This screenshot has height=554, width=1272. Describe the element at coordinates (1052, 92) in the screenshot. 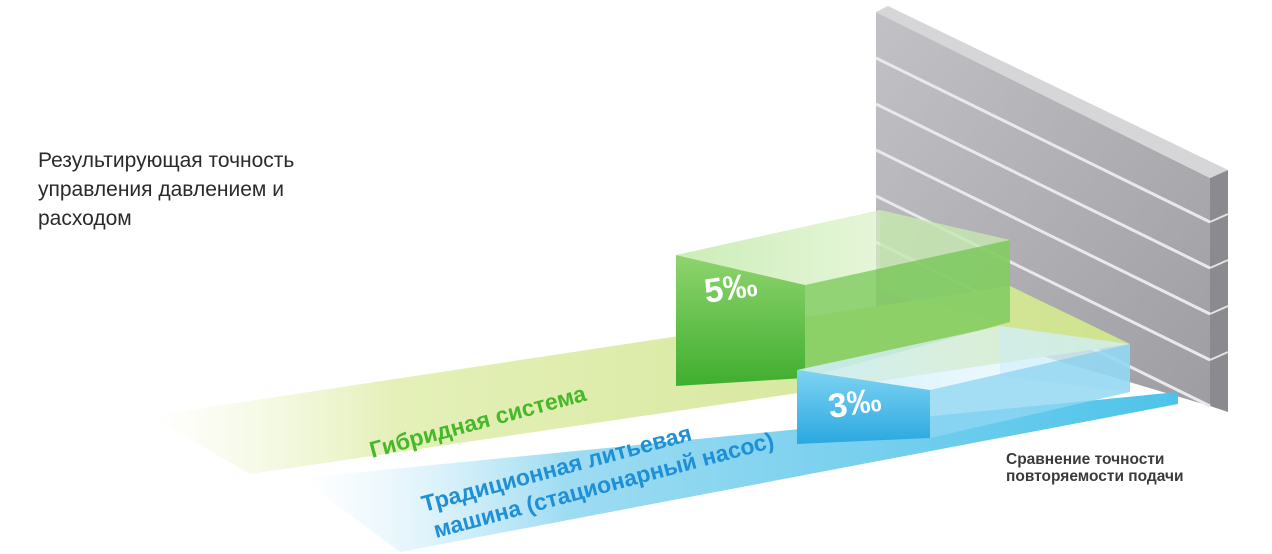

I see `wall-top` at that location.